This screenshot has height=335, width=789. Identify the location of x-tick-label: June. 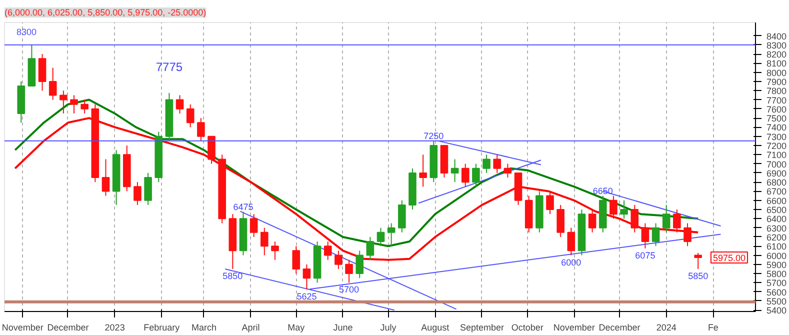
(343, 327).